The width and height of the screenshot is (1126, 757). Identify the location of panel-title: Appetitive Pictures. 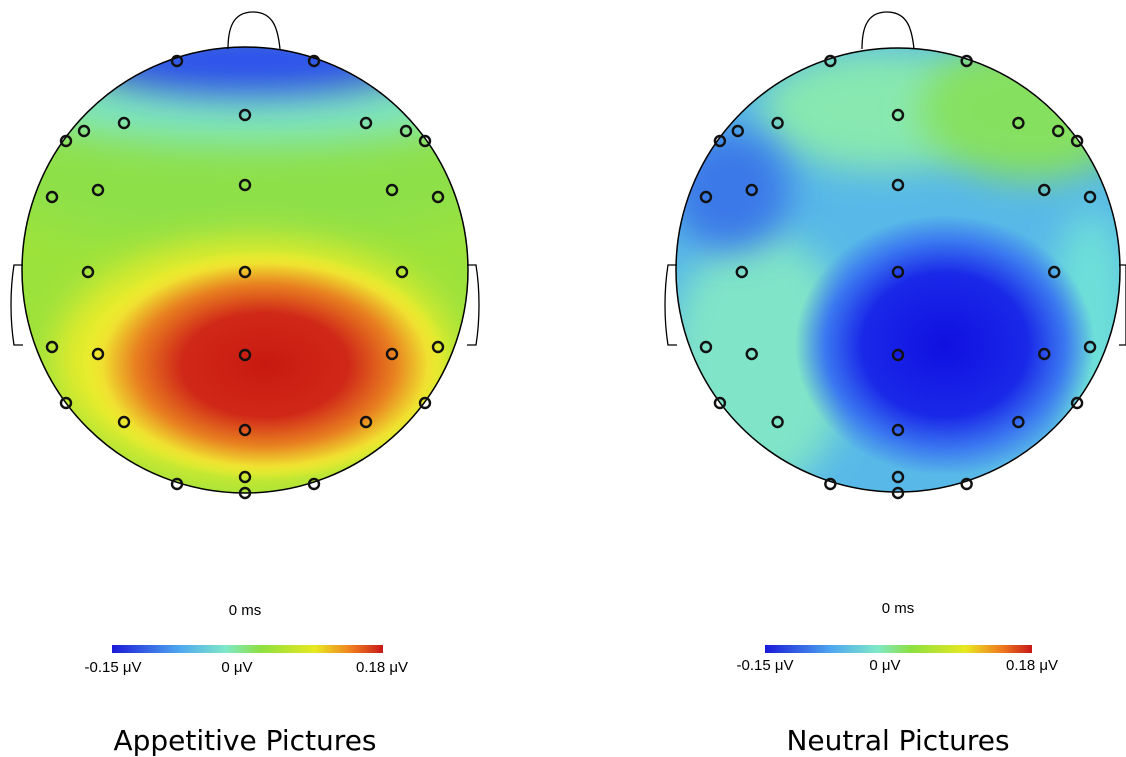
(244, 740).